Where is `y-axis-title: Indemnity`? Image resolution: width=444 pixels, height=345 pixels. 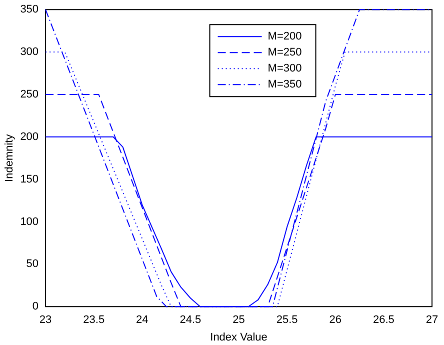
y-axis-title: Indemnity is located at coordinates (10, 158).